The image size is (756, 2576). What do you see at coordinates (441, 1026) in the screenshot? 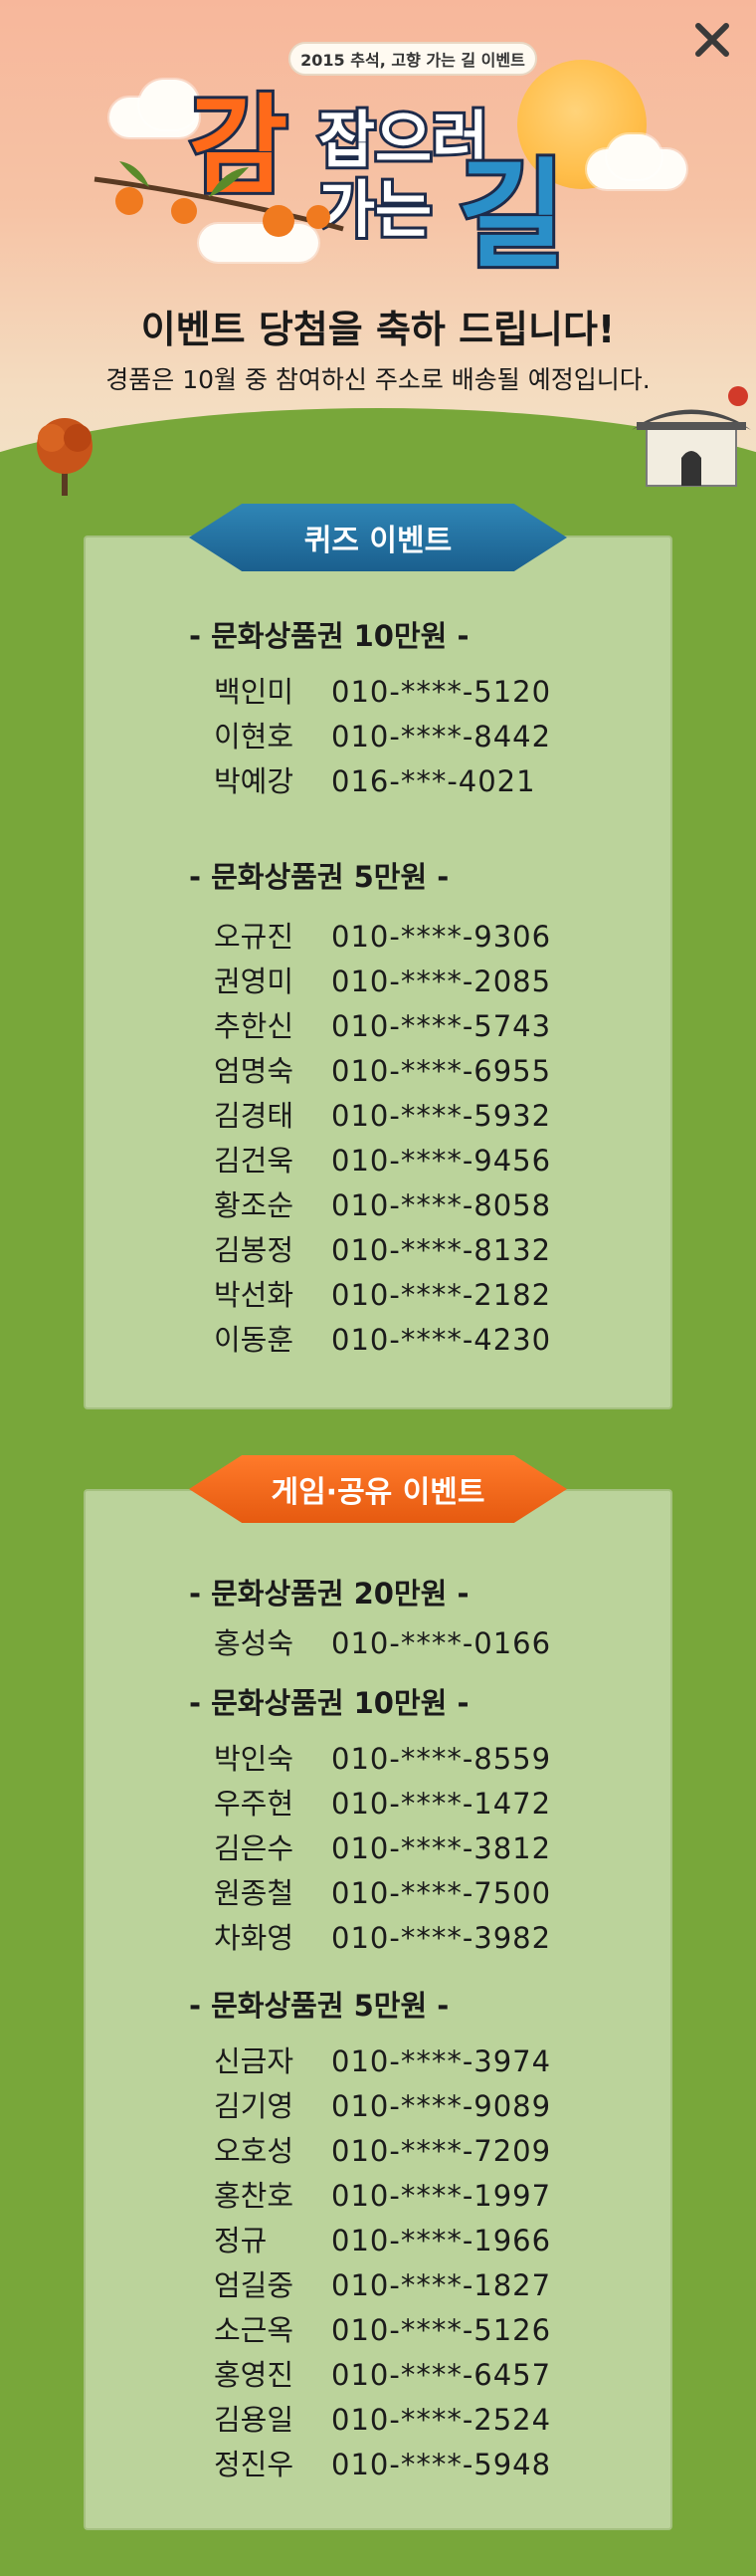
I see `winner-phone: 010-****-5743` at bounding box center [441, 1026].